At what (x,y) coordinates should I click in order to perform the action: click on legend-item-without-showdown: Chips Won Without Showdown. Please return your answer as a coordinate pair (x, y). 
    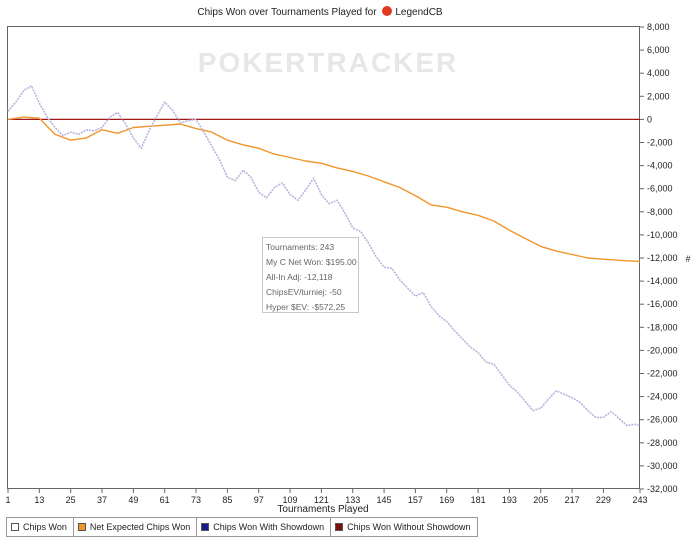
    Looking at the image, I should click on (403, 527).